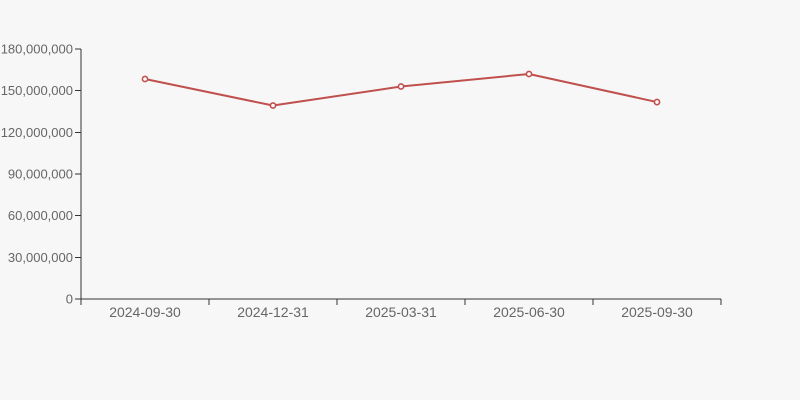 This screenshot has height=400, width=800. I want to click on y-axis-tick-label: 30,000,000, so click(40, 257).